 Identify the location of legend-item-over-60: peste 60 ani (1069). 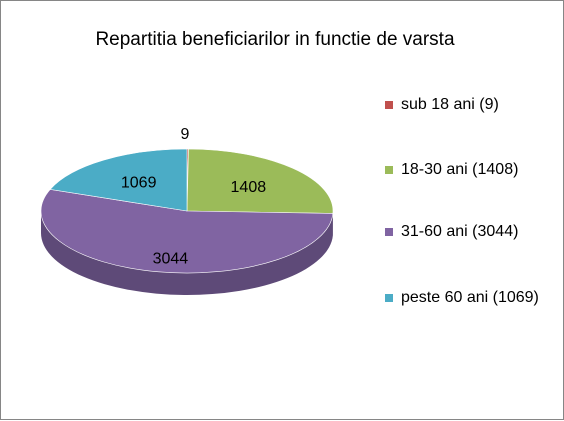
(468, 298).